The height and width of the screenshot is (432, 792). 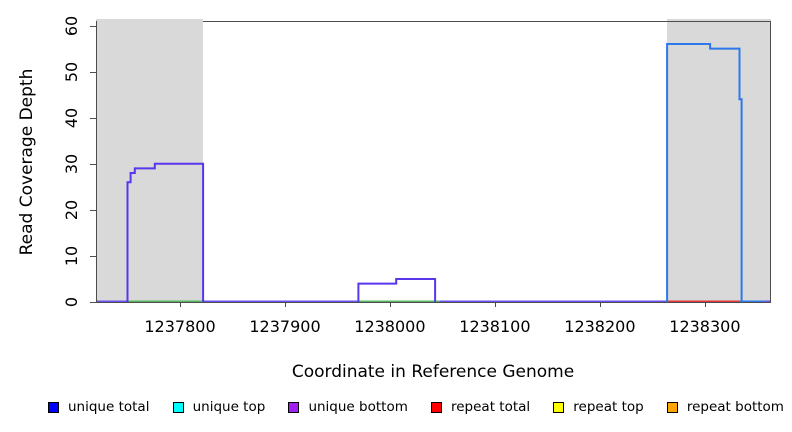 I want to click on x-axis-title: Coordinate in Reference Genome, so click(x=433, y=372).